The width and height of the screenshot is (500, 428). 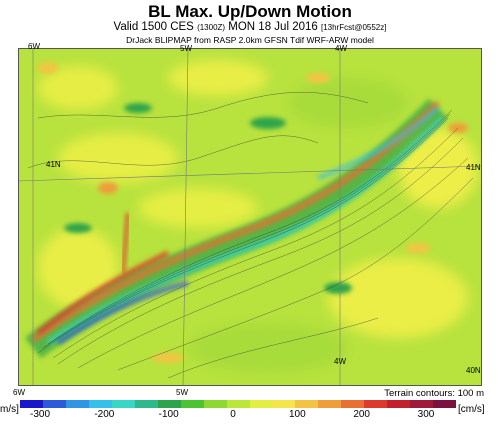 I want to click on valid-time-utc: (1300Z), so click(x=211, y=27).